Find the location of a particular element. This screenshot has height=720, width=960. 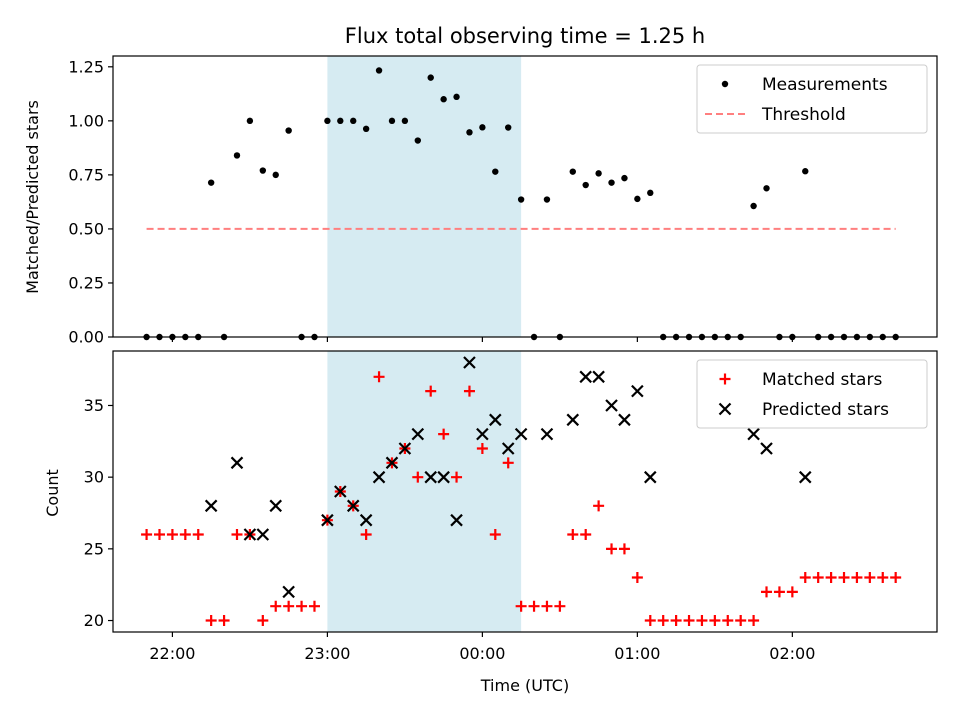

top-shaded-interval is located at coordinates (424, 196).